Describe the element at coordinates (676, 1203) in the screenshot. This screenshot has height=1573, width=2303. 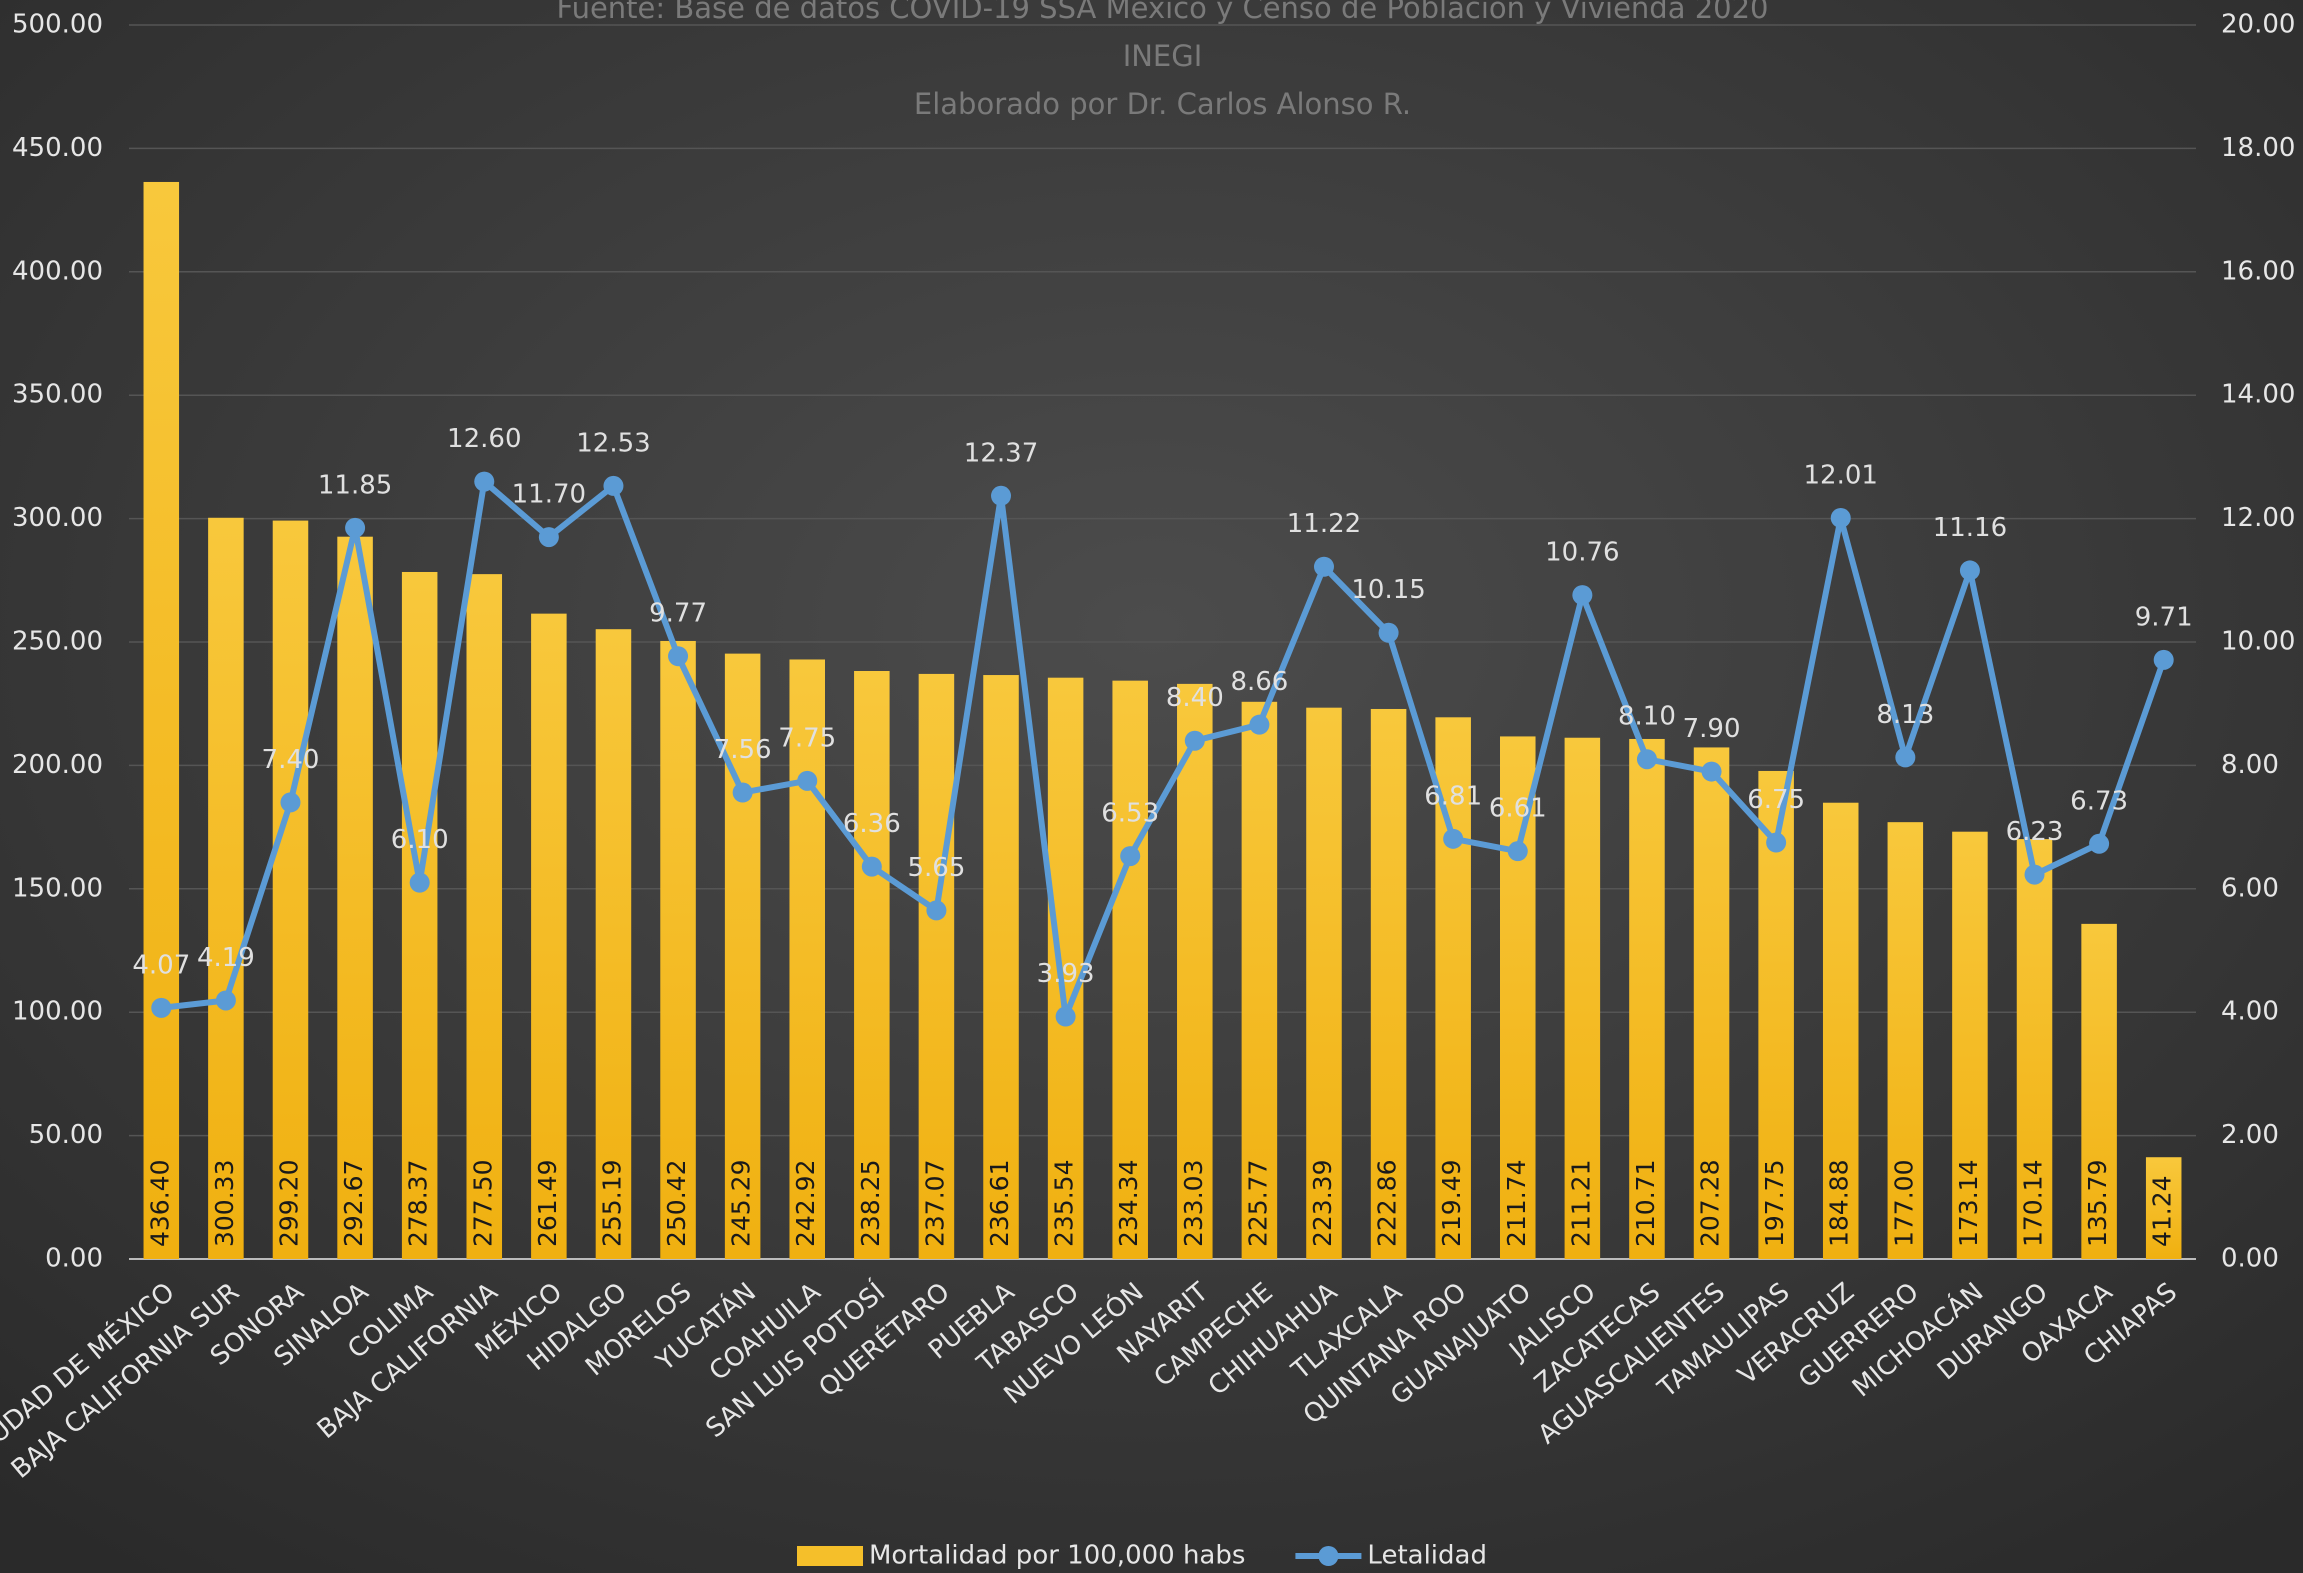
I see `bar-value-label: 250.42` at that location.